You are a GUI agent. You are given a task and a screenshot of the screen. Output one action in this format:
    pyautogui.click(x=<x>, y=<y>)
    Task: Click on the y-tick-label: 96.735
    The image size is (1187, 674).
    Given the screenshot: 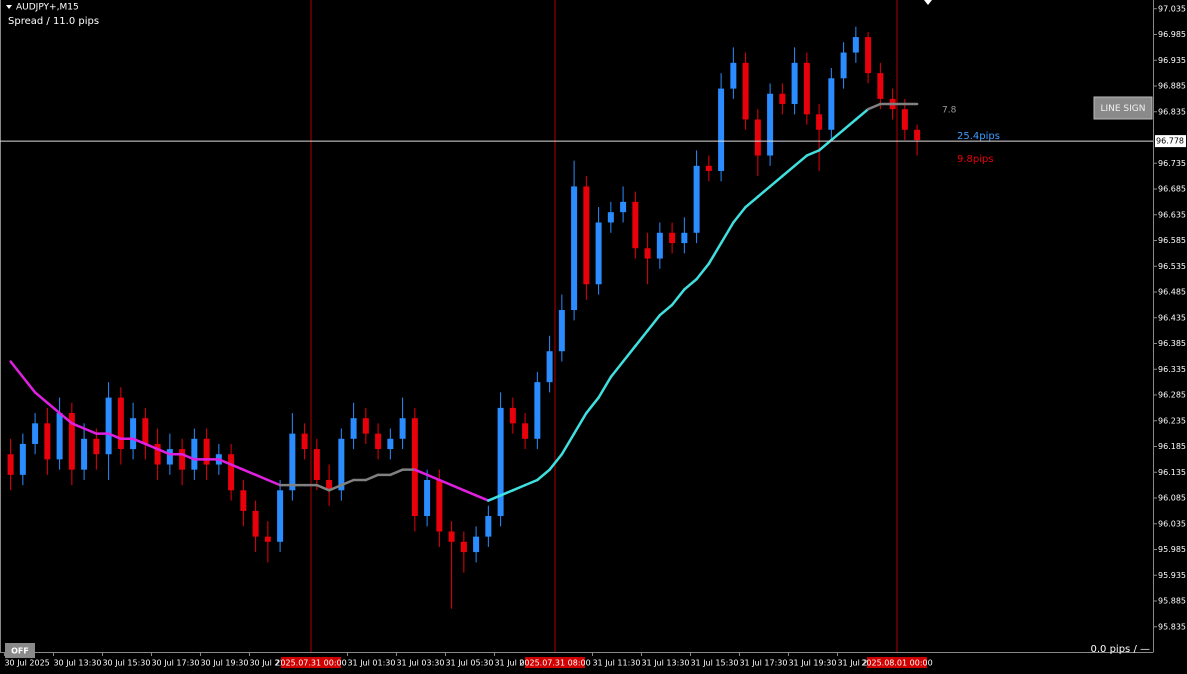 What is the action you would take?
    pyautogui.click(x=1172, y=163)
    